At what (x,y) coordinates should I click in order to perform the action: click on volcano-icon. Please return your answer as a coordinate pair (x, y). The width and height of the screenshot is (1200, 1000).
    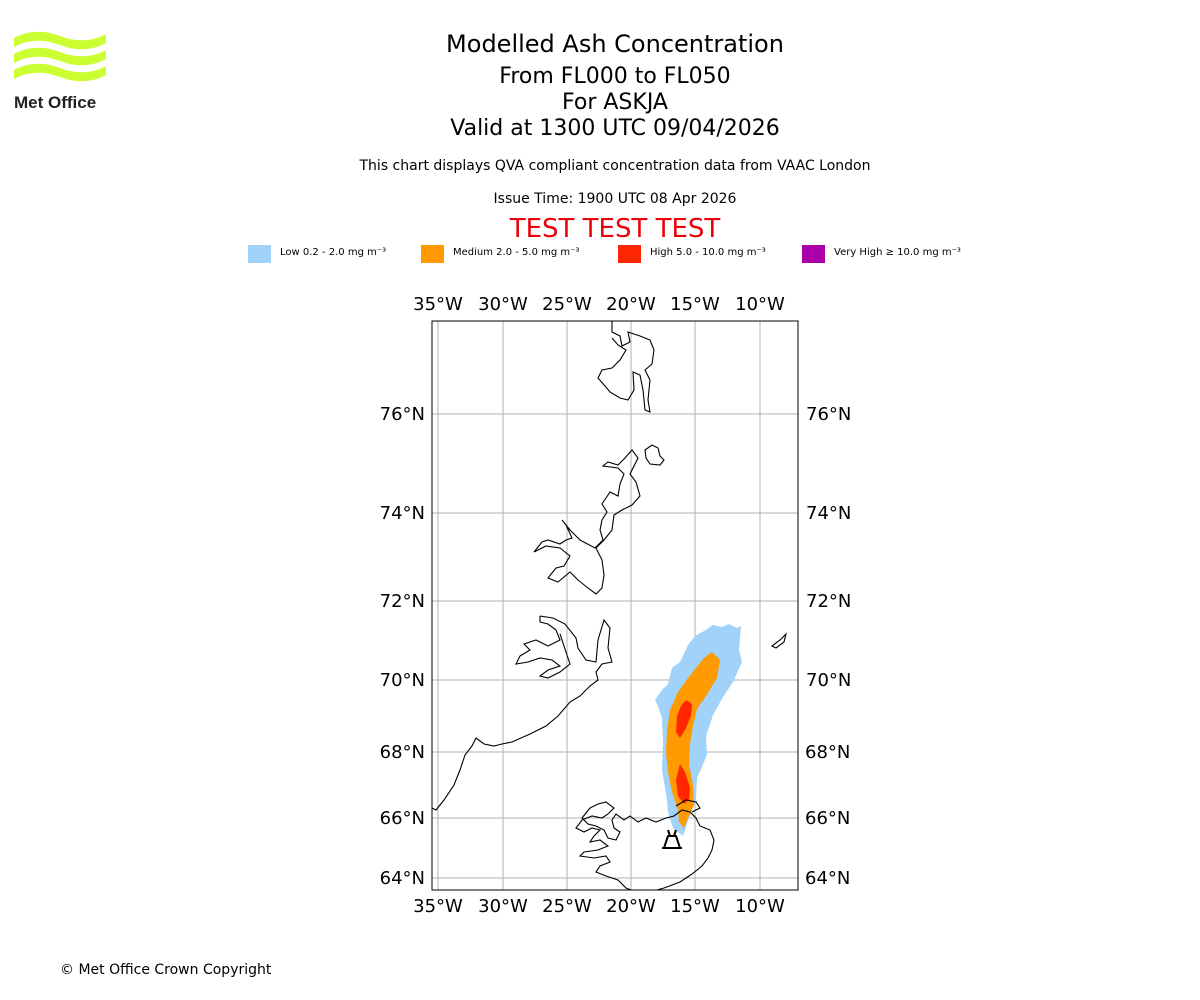
    Looking at the image, I should click on (672, 839).